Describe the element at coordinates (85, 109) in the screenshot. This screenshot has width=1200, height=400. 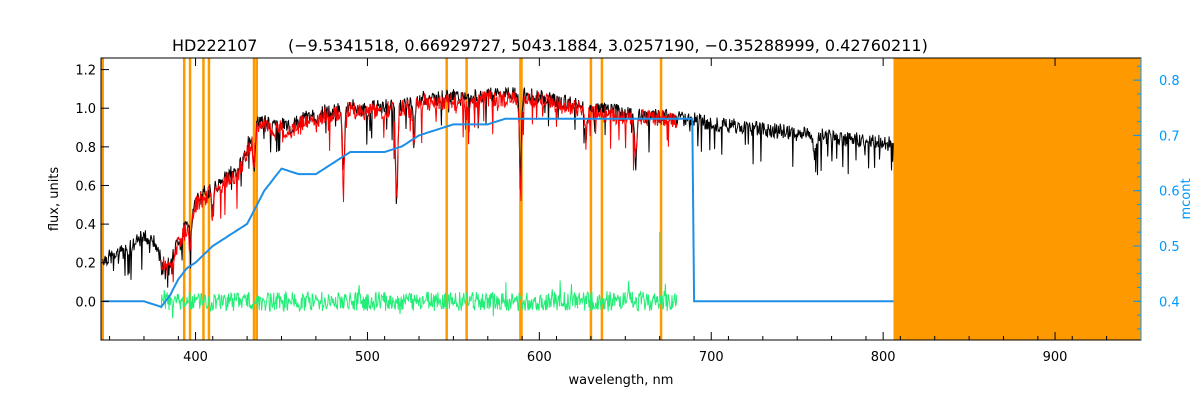
I see `y-tick-label-5: 1.0` at that location.